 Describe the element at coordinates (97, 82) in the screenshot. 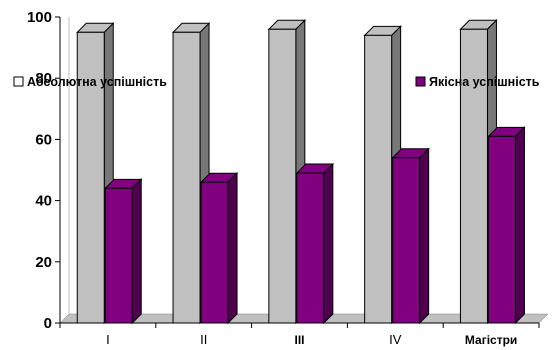

I see `legend-label: Абсолютна успішність` at that location.